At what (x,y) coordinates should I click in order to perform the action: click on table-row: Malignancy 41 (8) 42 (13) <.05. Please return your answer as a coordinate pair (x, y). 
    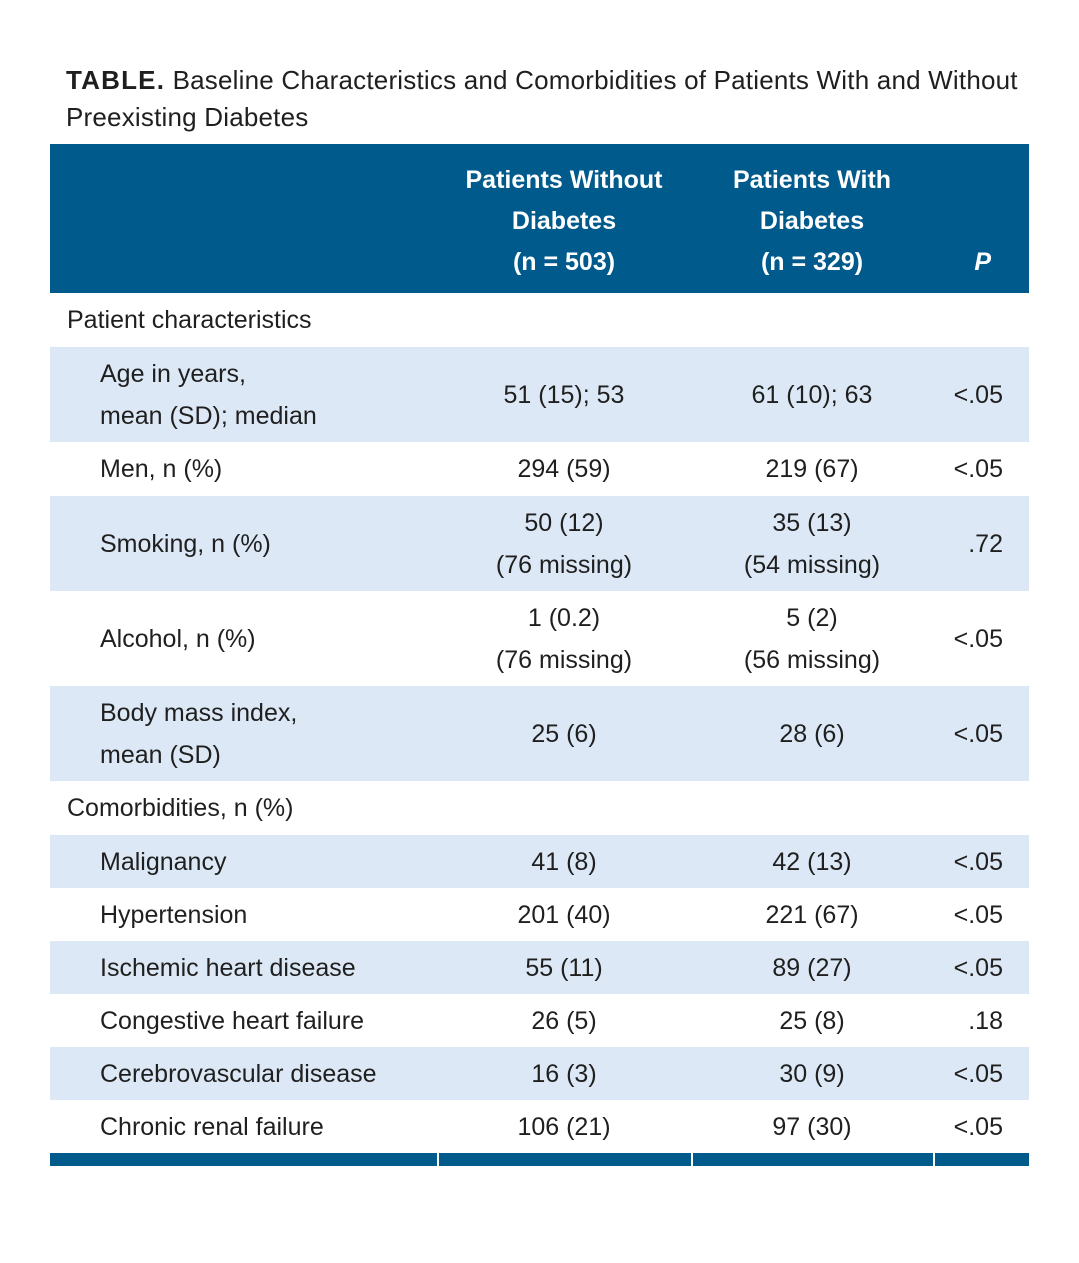
    Looking at the image, I should click on (539, 861).